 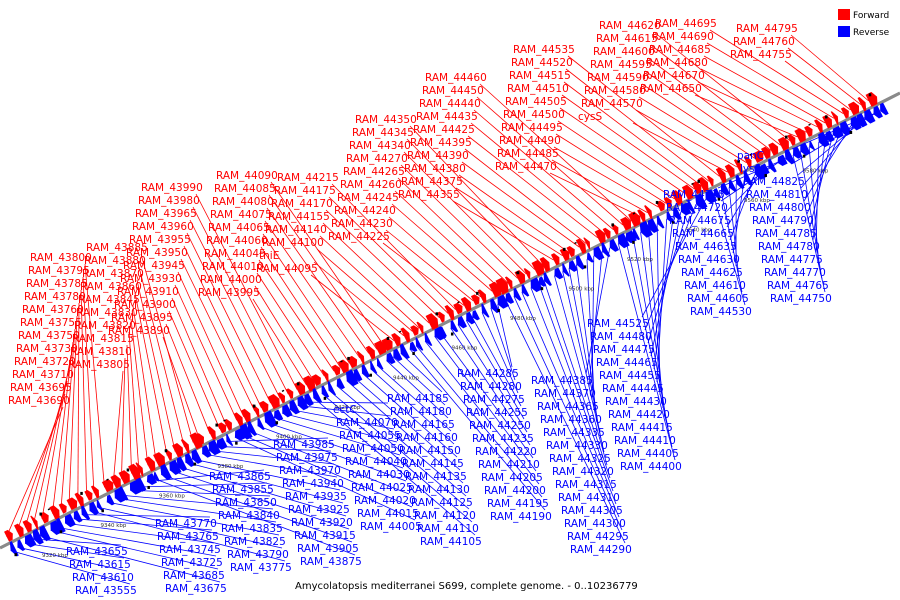 I want to click on forward-gene-label: RAM_44600, so click(x=624, y=52).